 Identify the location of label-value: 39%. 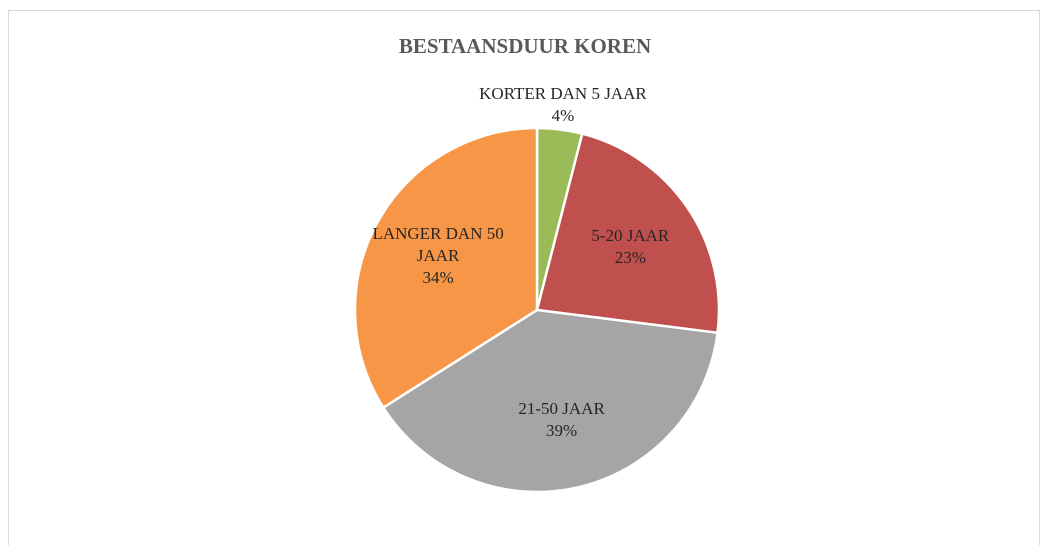
(562, 431).